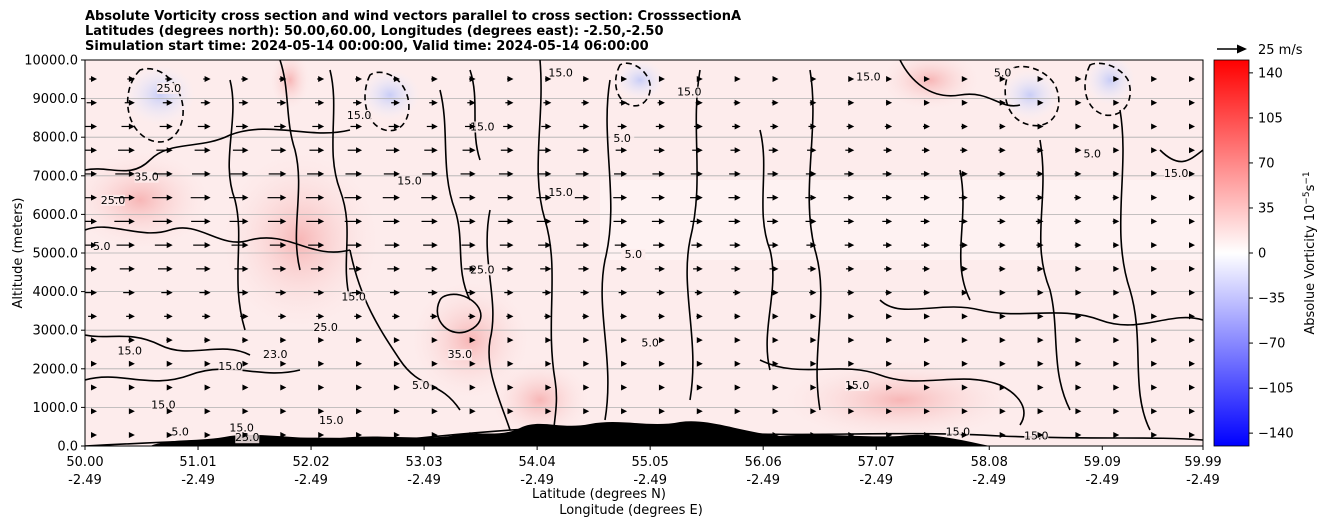  Describe the element at coordinates (1310, 252) in the screenshot. I see `colorbar-label: Absolue Vorticity 10−5s−1` at that location.